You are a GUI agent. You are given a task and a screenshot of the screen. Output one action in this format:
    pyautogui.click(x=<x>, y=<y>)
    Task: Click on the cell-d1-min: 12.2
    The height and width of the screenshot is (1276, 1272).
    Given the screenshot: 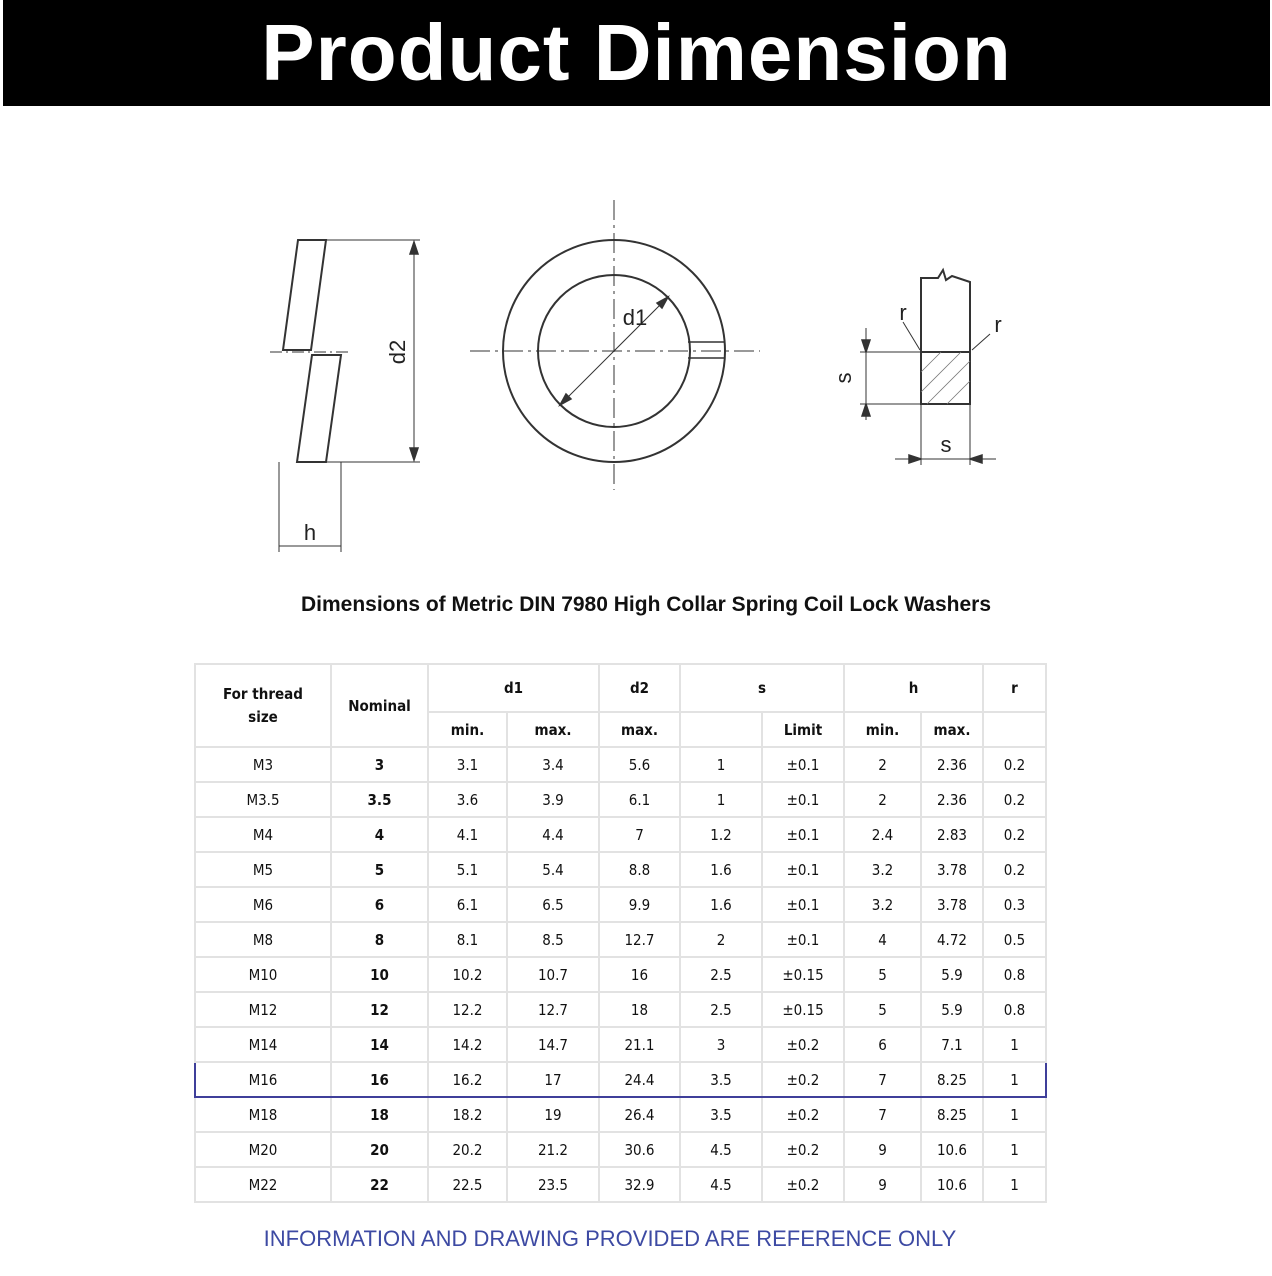 What is the action you would take?
    pyautogui.click(x=467, y=1009)
    